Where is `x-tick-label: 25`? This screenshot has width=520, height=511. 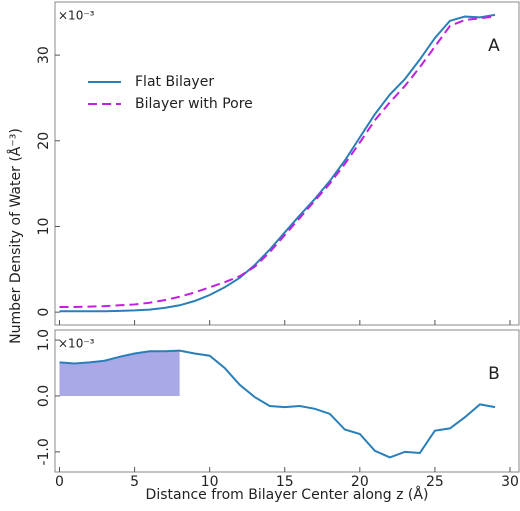
x-tick-label: 25 is located at coordinates (435, 482).